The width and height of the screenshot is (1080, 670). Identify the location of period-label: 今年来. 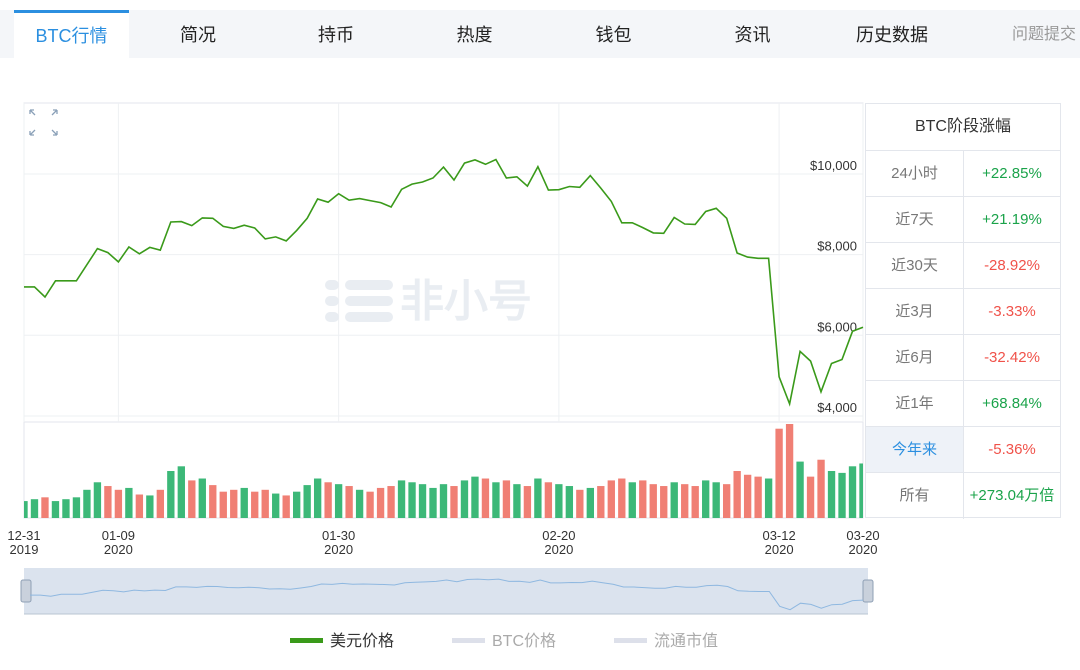
(915, 449).